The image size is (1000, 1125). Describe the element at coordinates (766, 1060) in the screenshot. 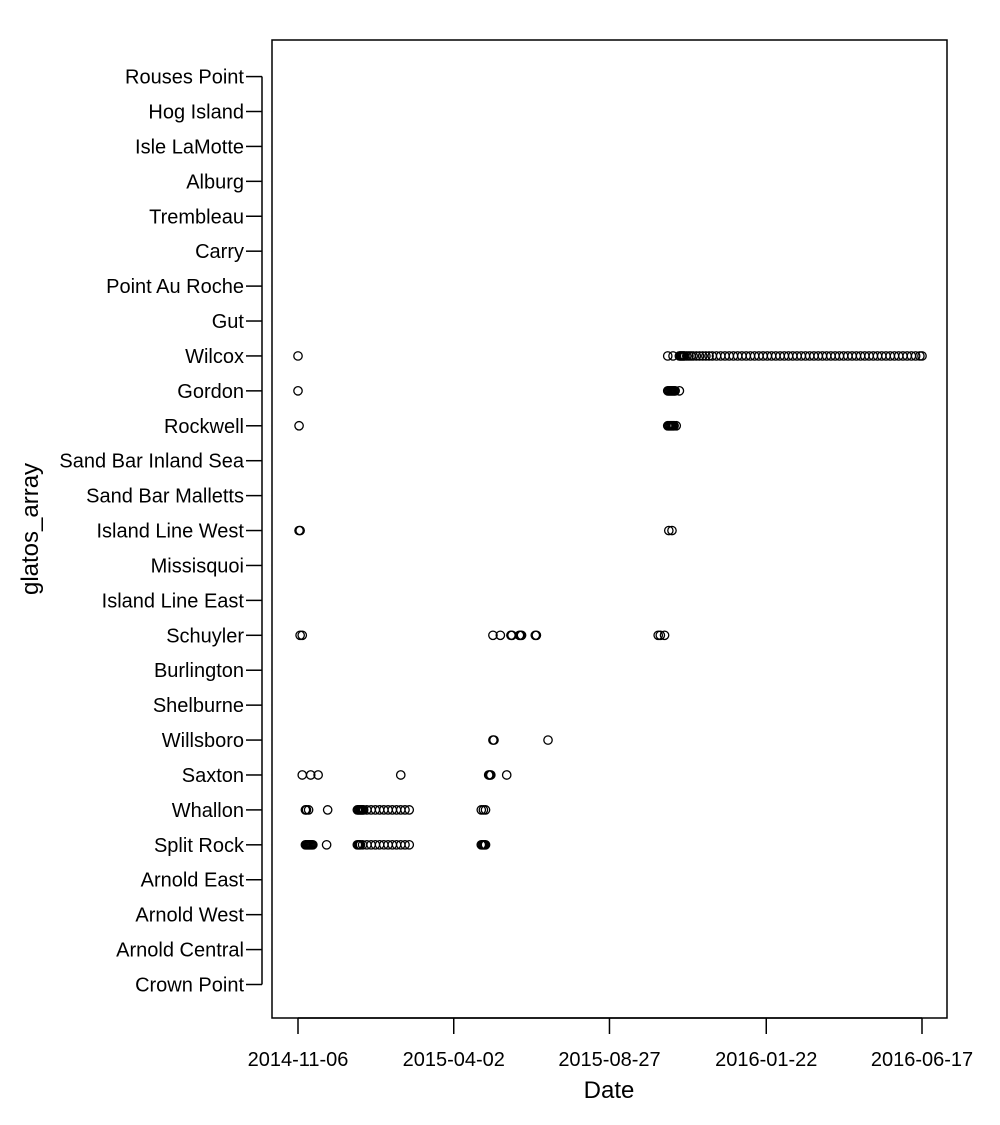

I see `x-tick-label: 2016-01-22` at that location.